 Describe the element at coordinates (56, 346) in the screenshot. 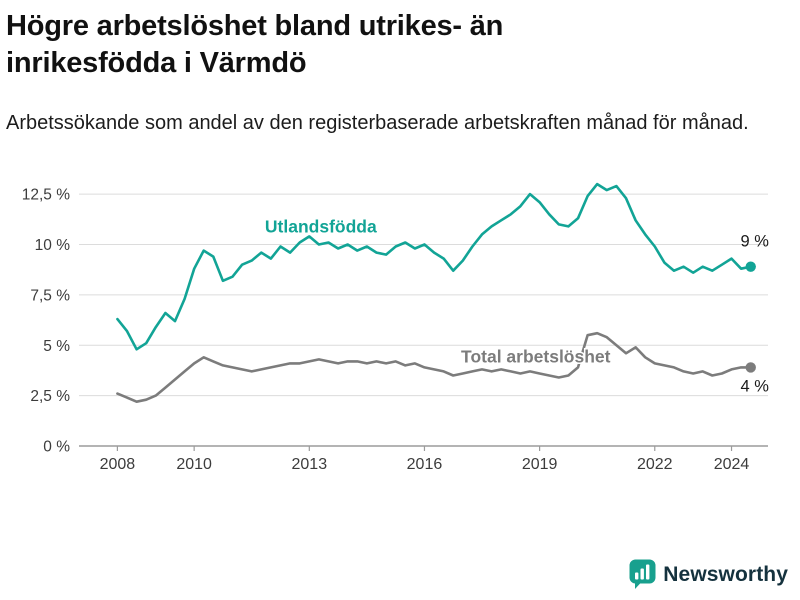

I see `svg-text: 5 %` at that location.